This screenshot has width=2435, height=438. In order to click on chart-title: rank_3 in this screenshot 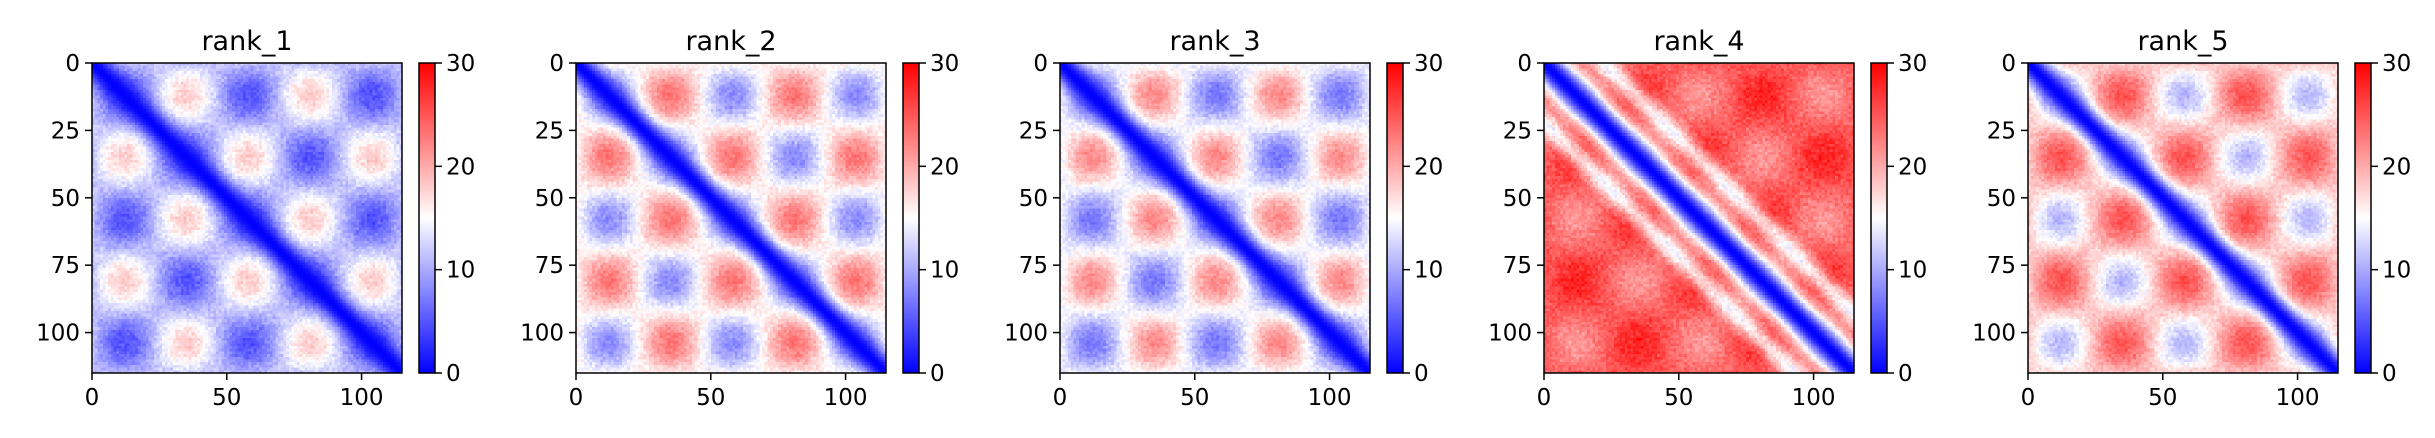, I will do `click(1214, 41)`.